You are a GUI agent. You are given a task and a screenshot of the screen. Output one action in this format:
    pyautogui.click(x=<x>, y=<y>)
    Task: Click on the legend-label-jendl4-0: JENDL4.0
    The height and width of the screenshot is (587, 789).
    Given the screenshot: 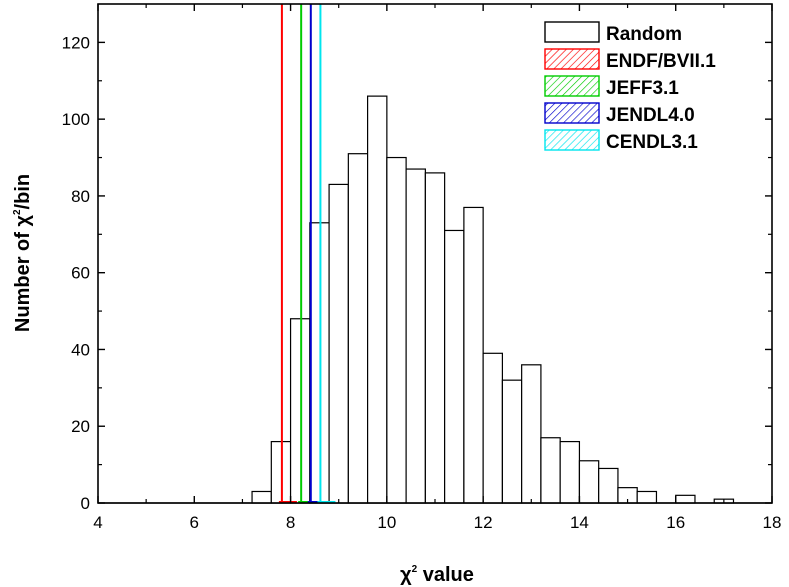 What is the action you would take?
    pyautogui.click(x=650, y=115)
    